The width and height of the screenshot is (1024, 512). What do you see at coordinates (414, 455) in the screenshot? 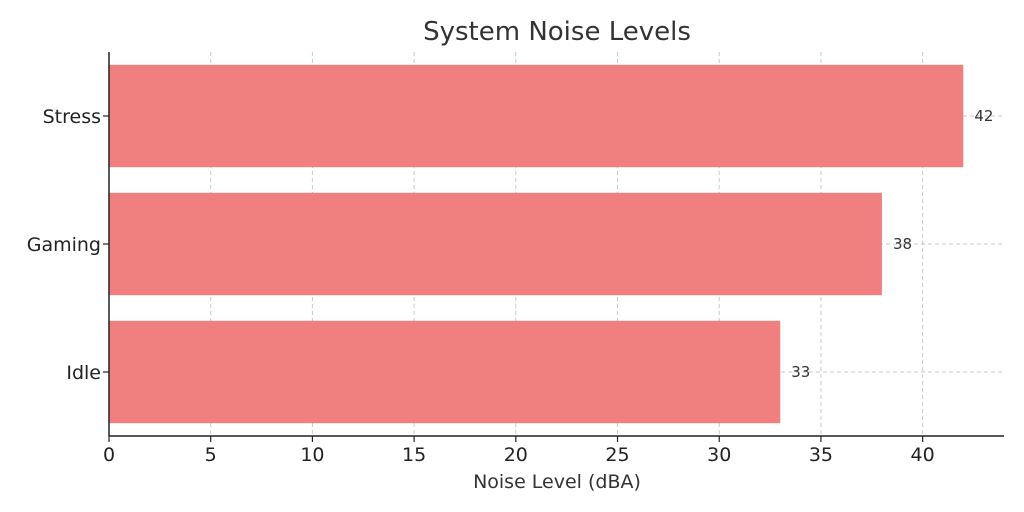
I see `x-tick-label: 15` at bounding box center [414, 455].